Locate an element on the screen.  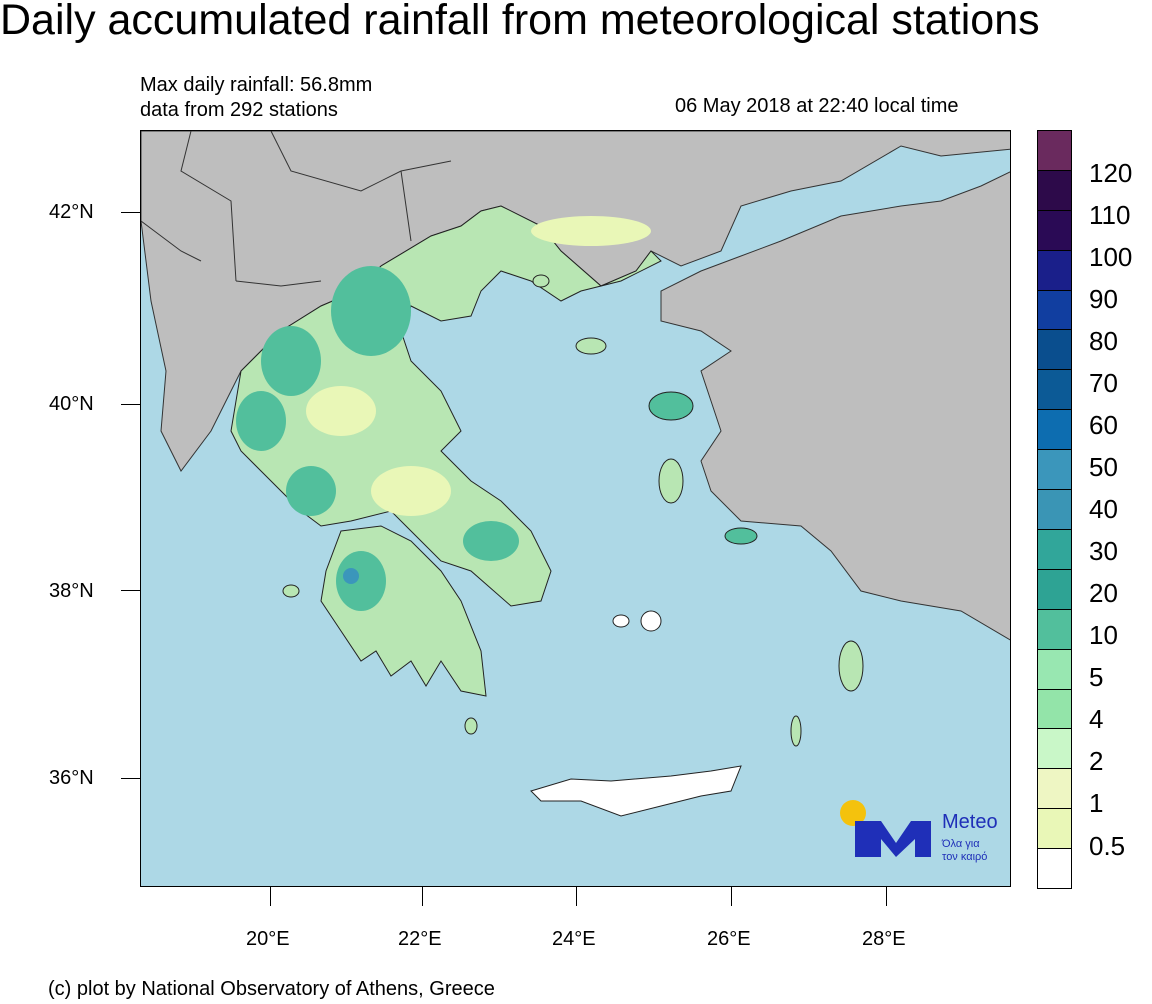
color-legend is located at coordinates (1054, 509).